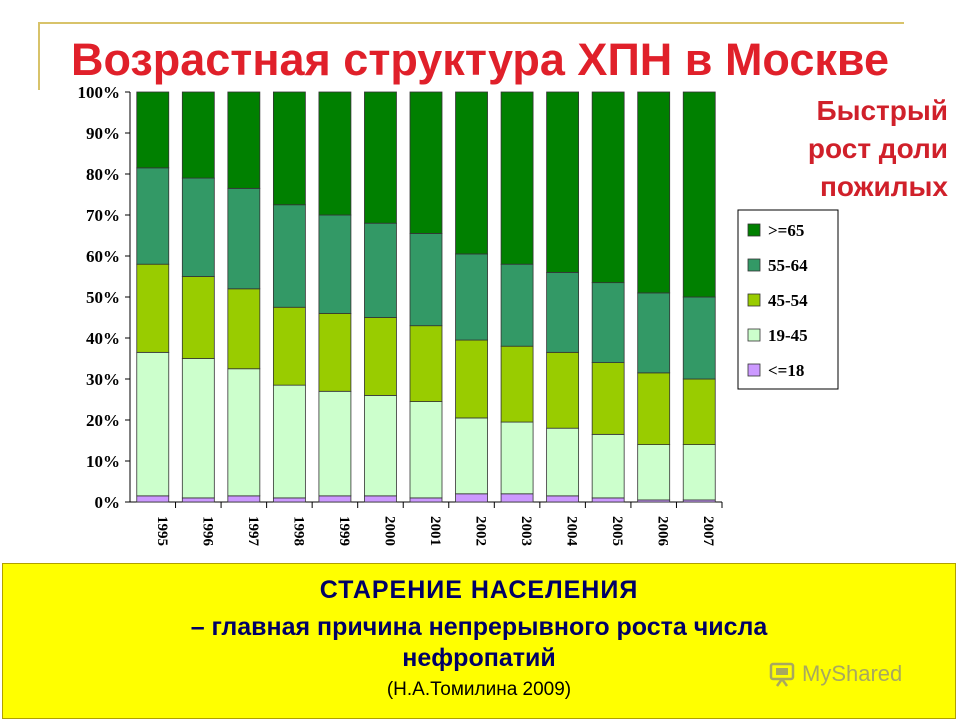 This screenshot has width=960, height=720. What do you see at coordinates (480, 59) in the screenshot?
I see `slide-title: Возрастная структура ХПН в Москве` at bounding box center [480, 59].